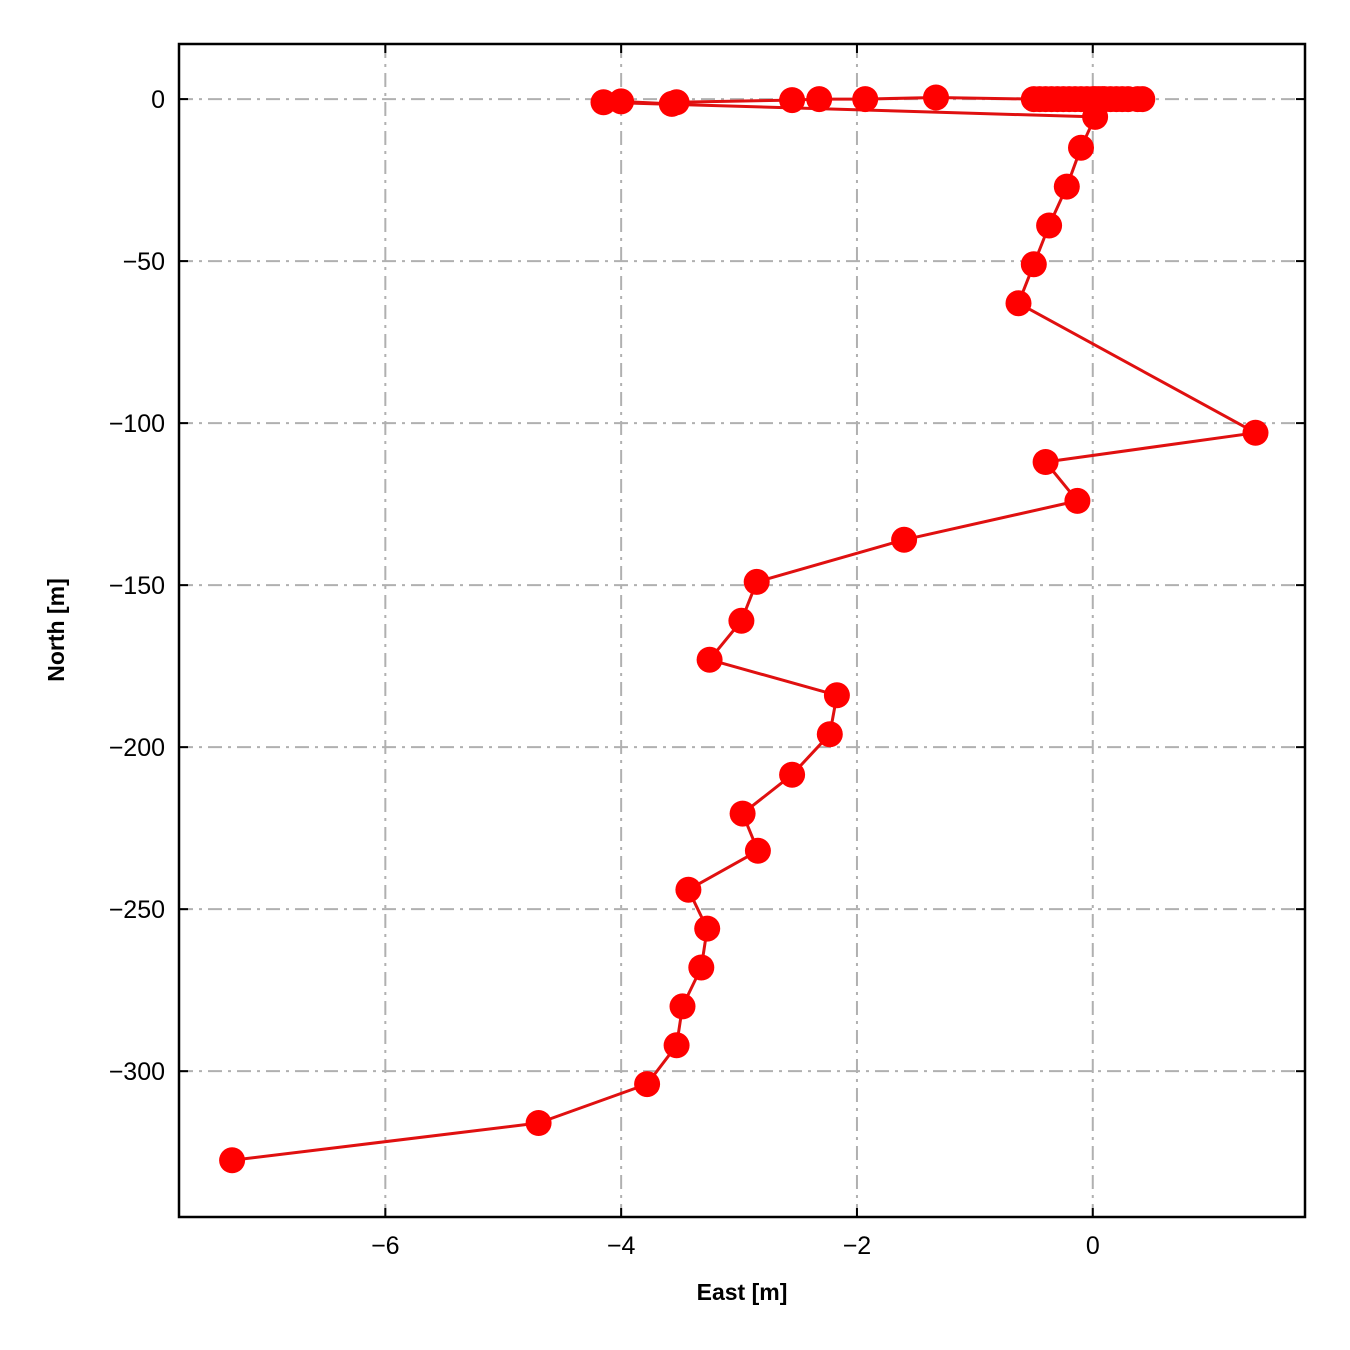 The width and height of the screenshot is (1350, 1350). I want to click on y-tick-label: −50, so click(144, 262).